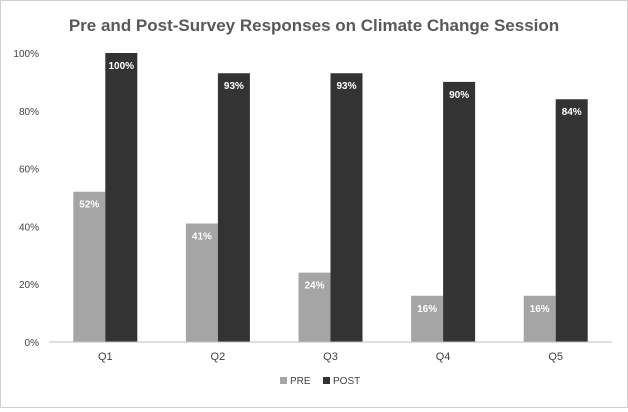 This screenshot has height=412, width=628. Describe the element at coordinates (202, 237) in the screenshot. I see `data-label: 41%` at that location.